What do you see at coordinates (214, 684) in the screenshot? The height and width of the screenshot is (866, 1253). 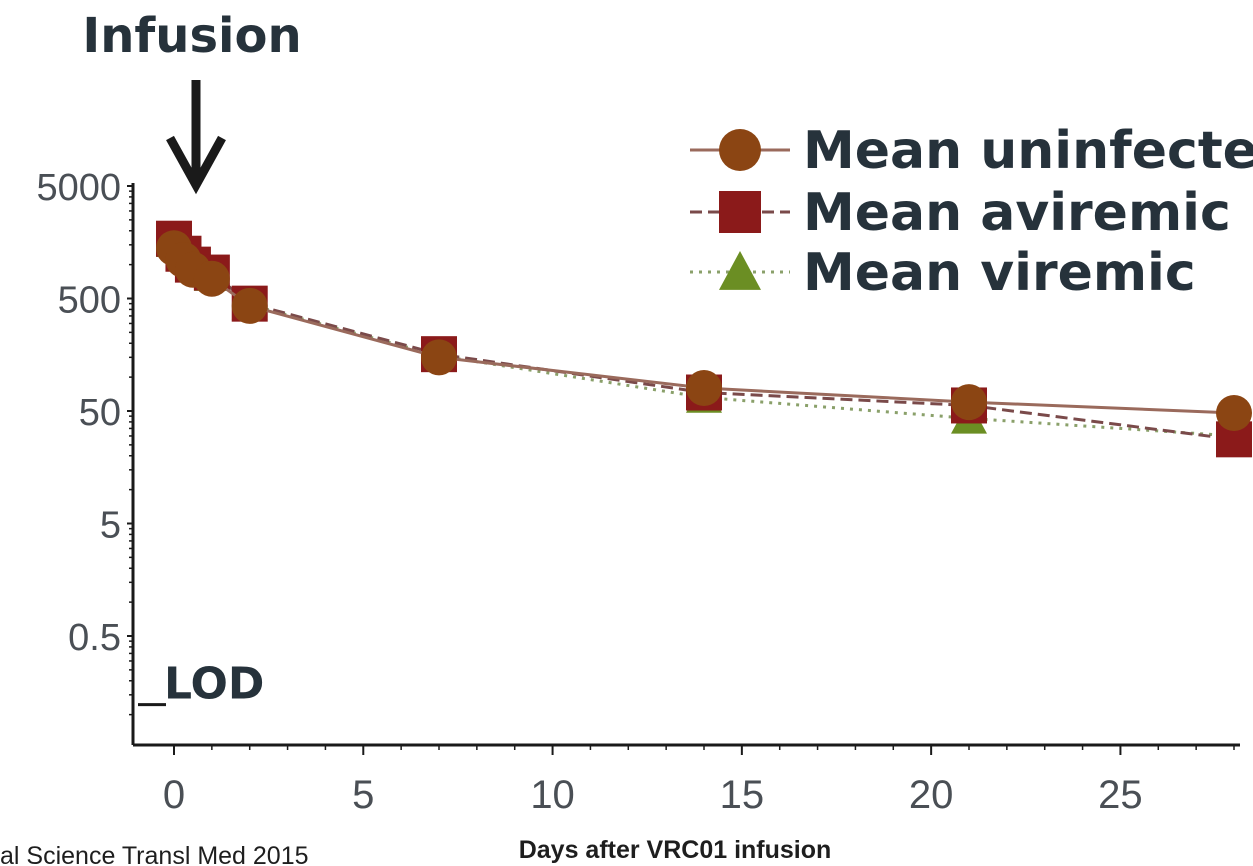 I see `lod-label: LOD` at bounding box center [214, 684].